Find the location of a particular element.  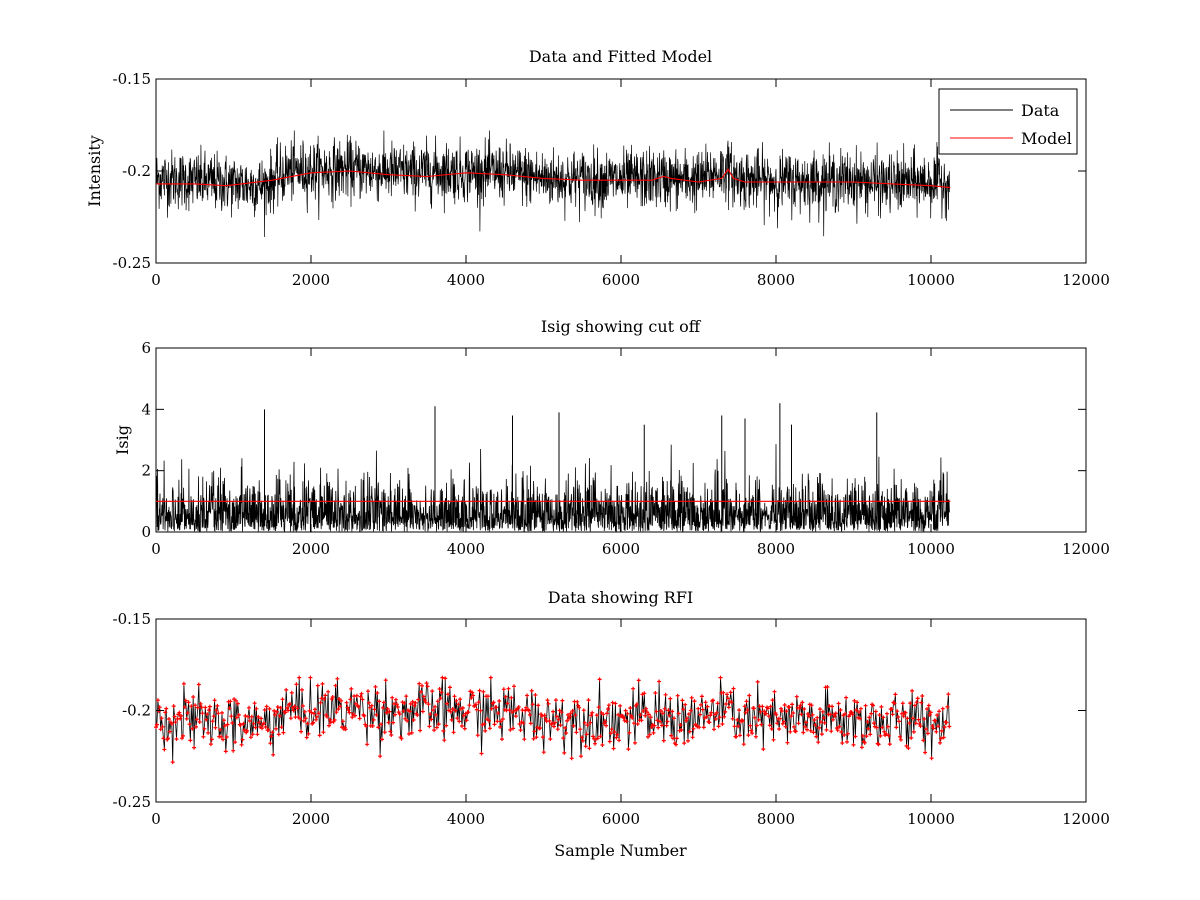

y-tick-label: 4 is located at coordinates (146, 409).